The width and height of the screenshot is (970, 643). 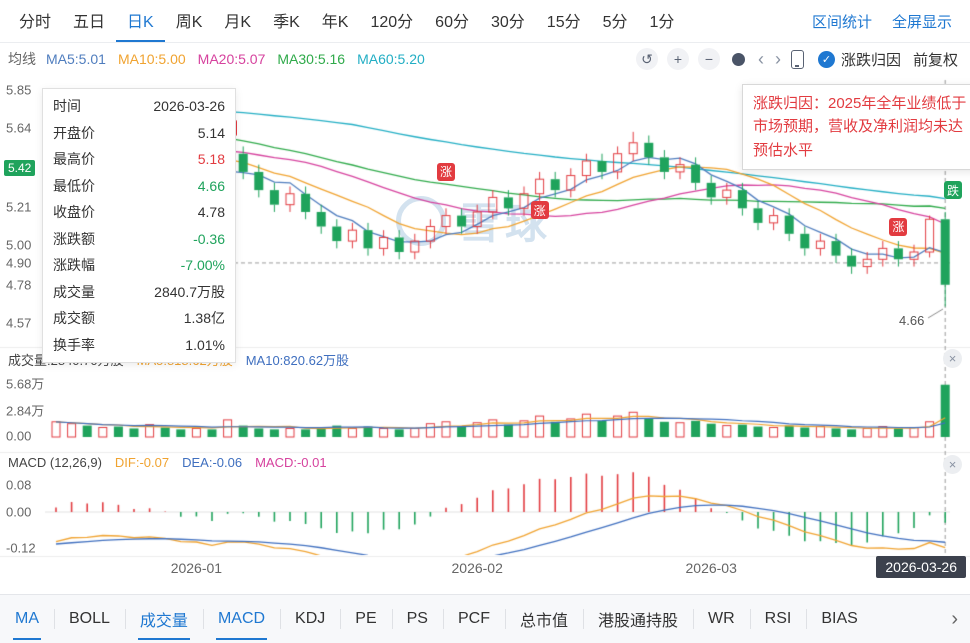 I want to click on tab-年K: 年K, so click(x=335, y=22).